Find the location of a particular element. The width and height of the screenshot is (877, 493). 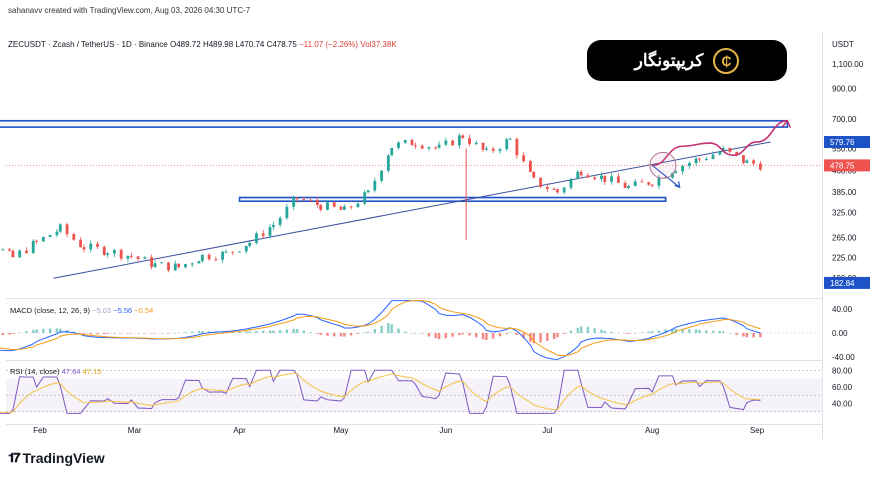

close-value: C478.75 is located at coordinates (281, 44).